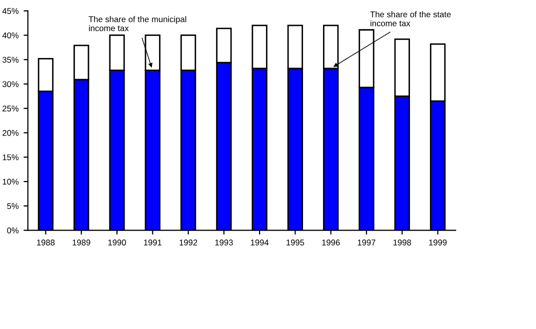 Image resolution: width=536 pixels, height=329 pixels. Describe the element at coordinates (259, 243) in the screenshot. I see `x-tick-label: 1994` at that location.